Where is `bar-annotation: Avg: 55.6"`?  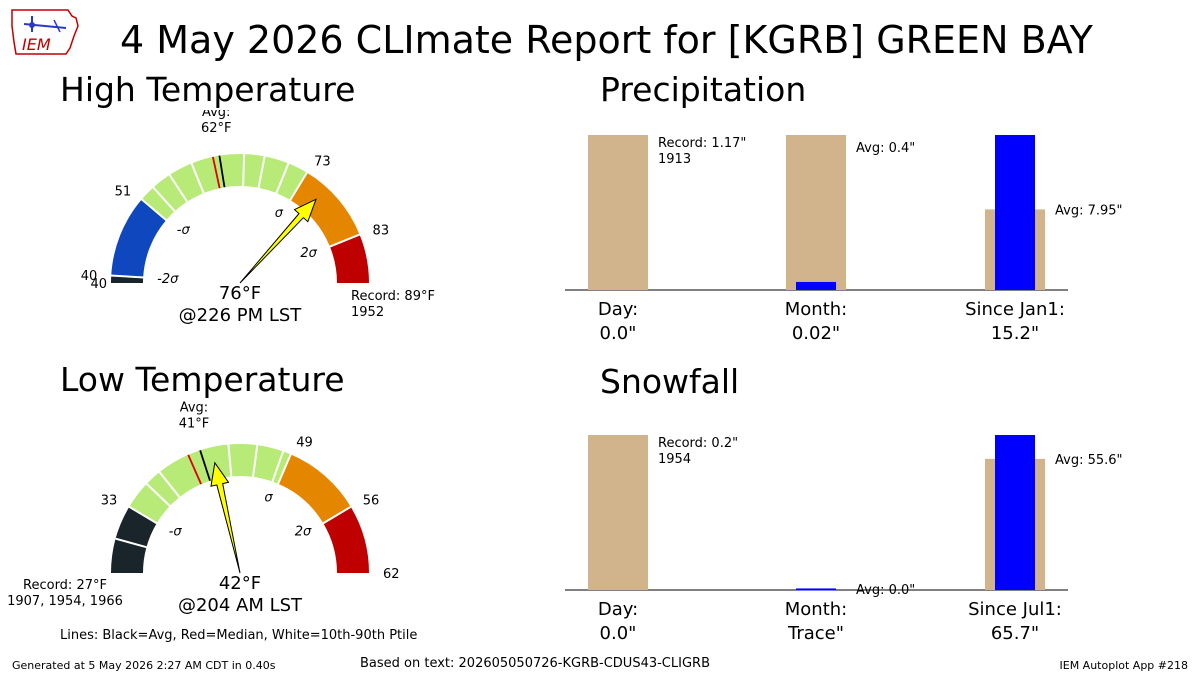 bar-annotation: Avg: 55.6" is located at coordinates (1089, 460).